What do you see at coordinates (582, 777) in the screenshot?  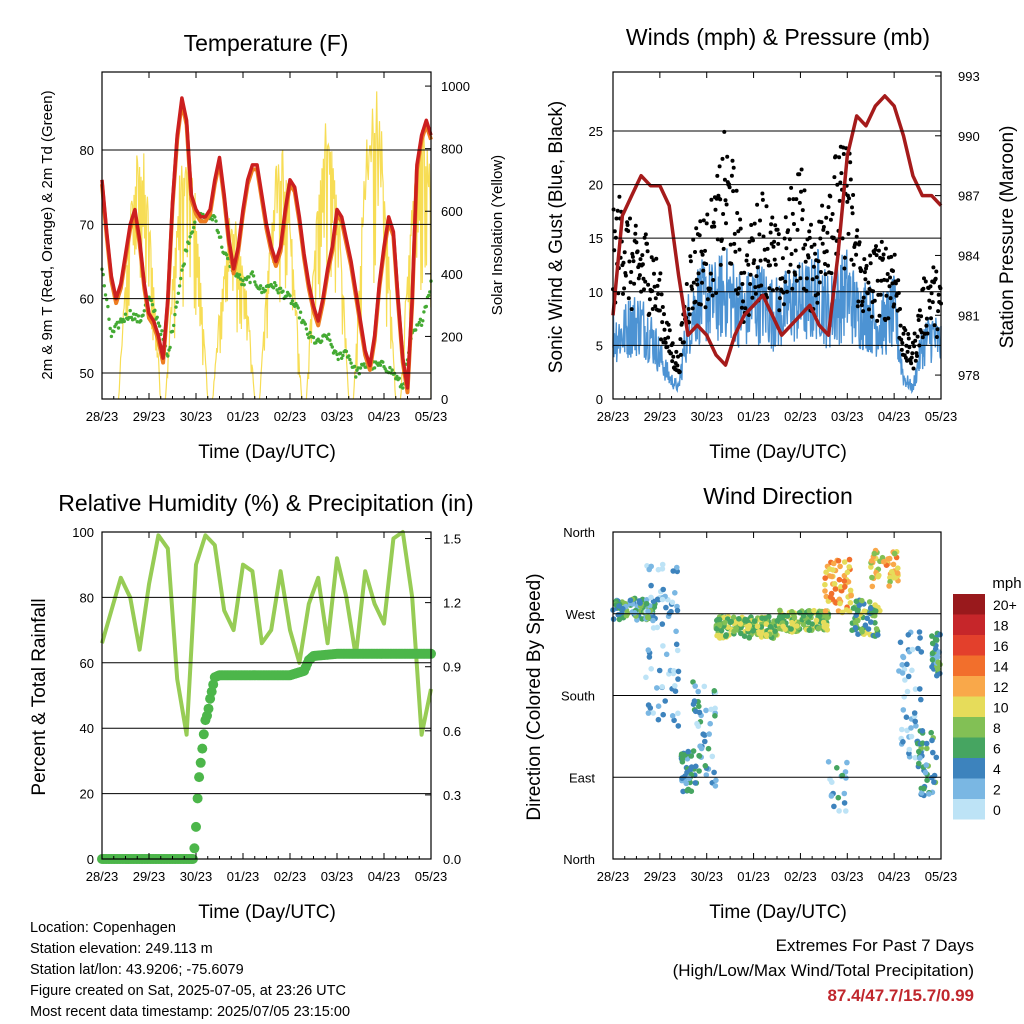 I see `y-tick-label: East` at bounding box center [582, 777].